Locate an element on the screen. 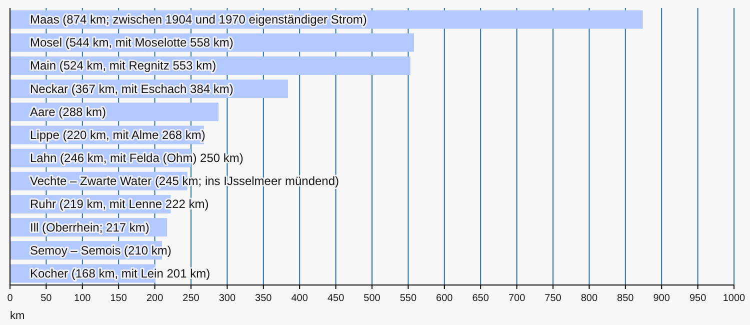  x-tick-label: 100 is located at coordinates (83, 298).